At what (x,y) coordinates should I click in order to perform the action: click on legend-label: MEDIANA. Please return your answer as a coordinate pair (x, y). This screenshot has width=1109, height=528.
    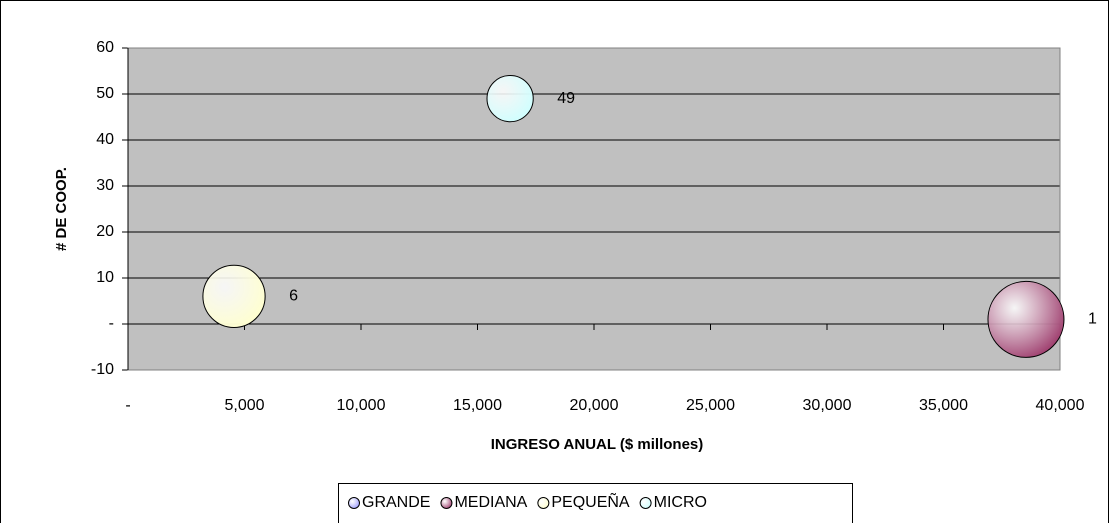
    Looking at the image, I should click on (490, 502).